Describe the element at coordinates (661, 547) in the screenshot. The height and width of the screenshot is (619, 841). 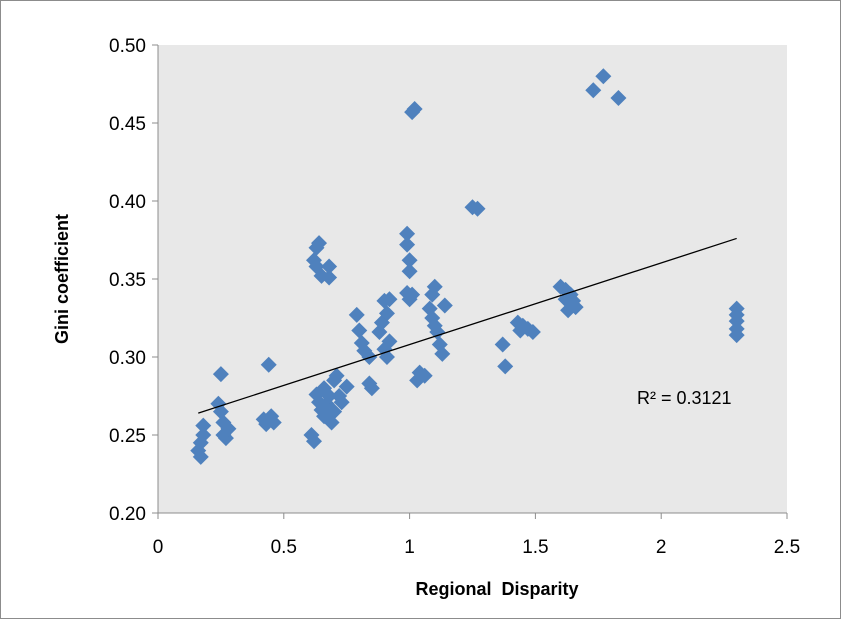
I see `x-tick-label: 2` at that location.